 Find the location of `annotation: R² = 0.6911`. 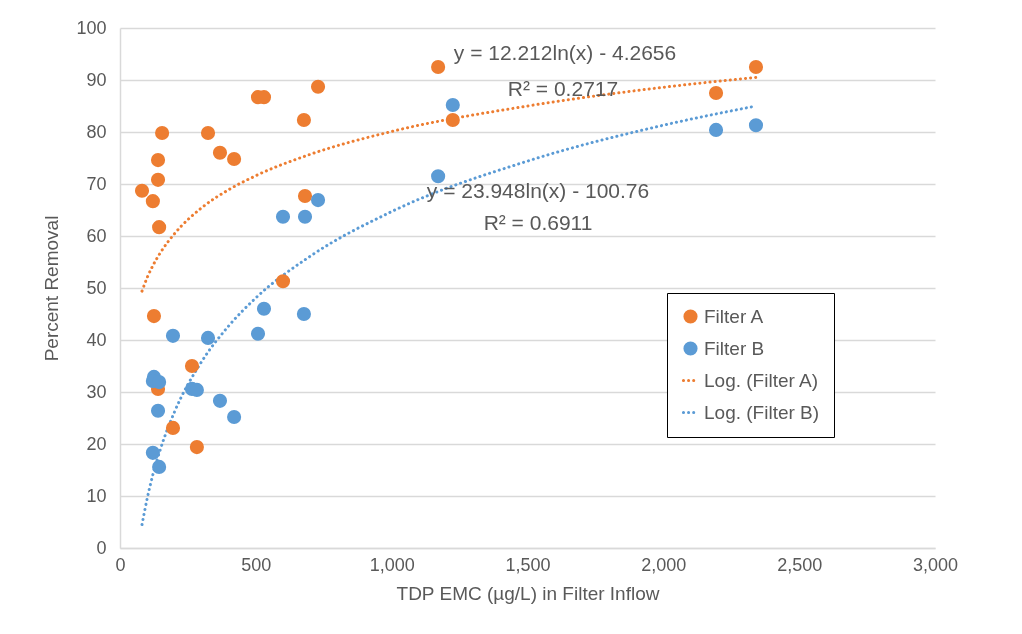

annotation: R² = 0.6911 is located at coordinates (538, 222).